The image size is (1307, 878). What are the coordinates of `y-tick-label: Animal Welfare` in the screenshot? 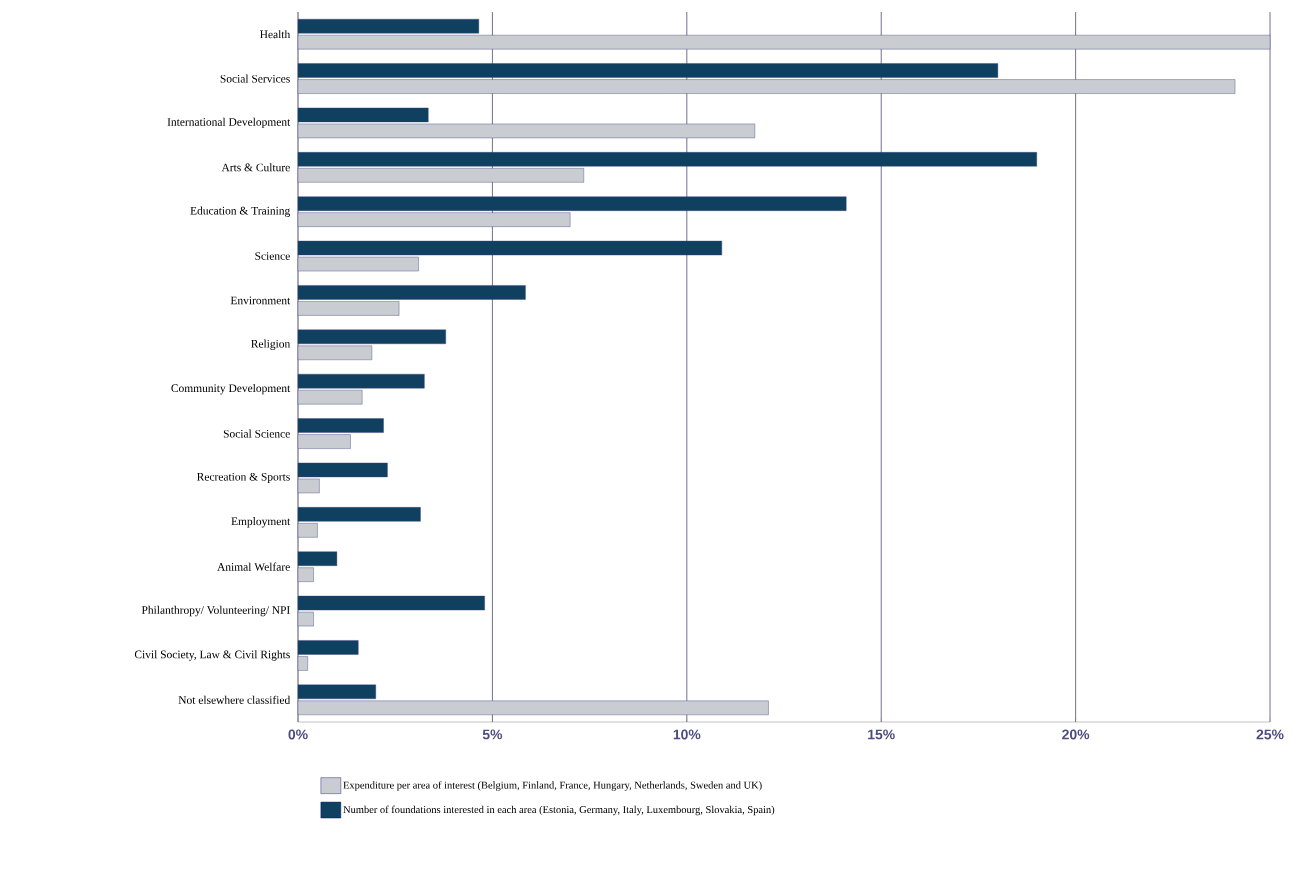 It's located at (253, 566).